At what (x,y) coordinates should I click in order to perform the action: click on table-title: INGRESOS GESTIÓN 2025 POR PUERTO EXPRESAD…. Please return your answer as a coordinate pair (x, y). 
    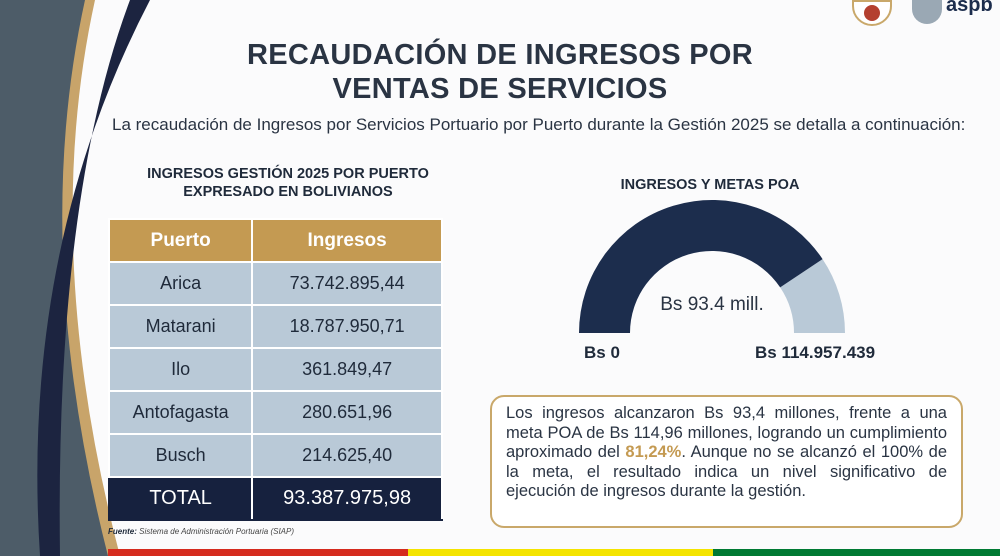
    Looking at the image, I should click on (288, 183).